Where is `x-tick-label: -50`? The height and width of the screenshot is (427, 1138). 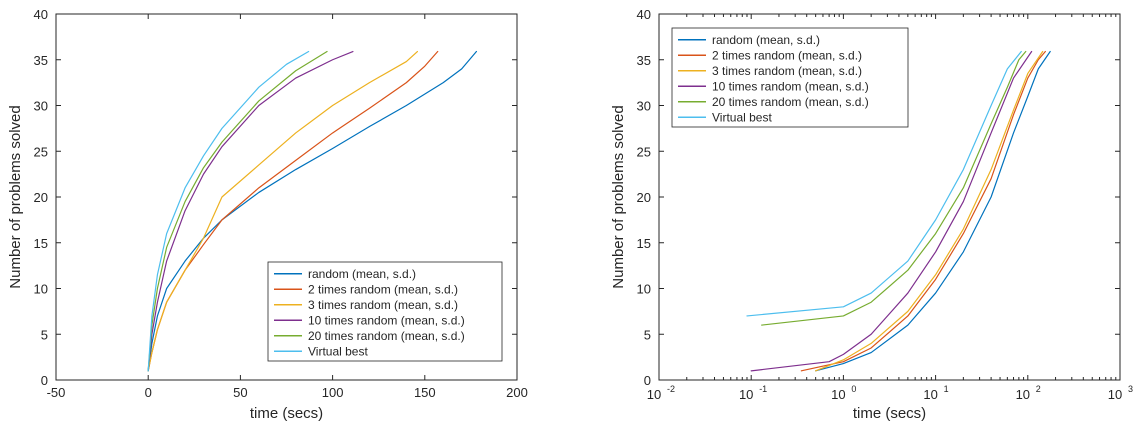
x-tick-label: -50 is located at coordinates (56, 392).